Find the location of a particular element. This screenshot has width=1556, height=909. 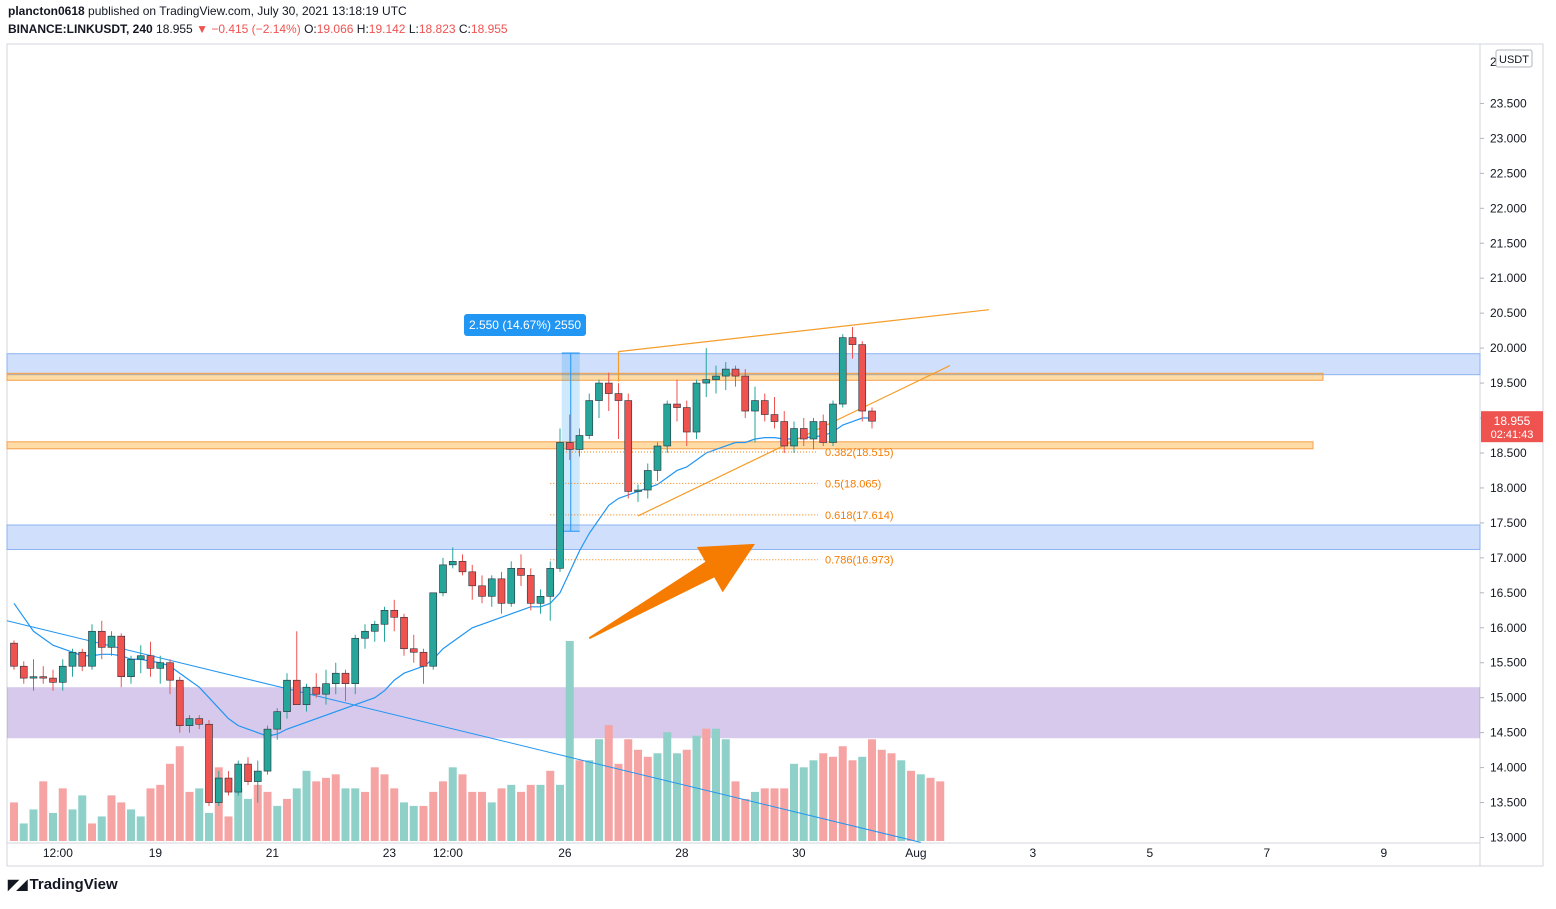

x-tick-label: 12:00 is located at coordinates (58, 853).